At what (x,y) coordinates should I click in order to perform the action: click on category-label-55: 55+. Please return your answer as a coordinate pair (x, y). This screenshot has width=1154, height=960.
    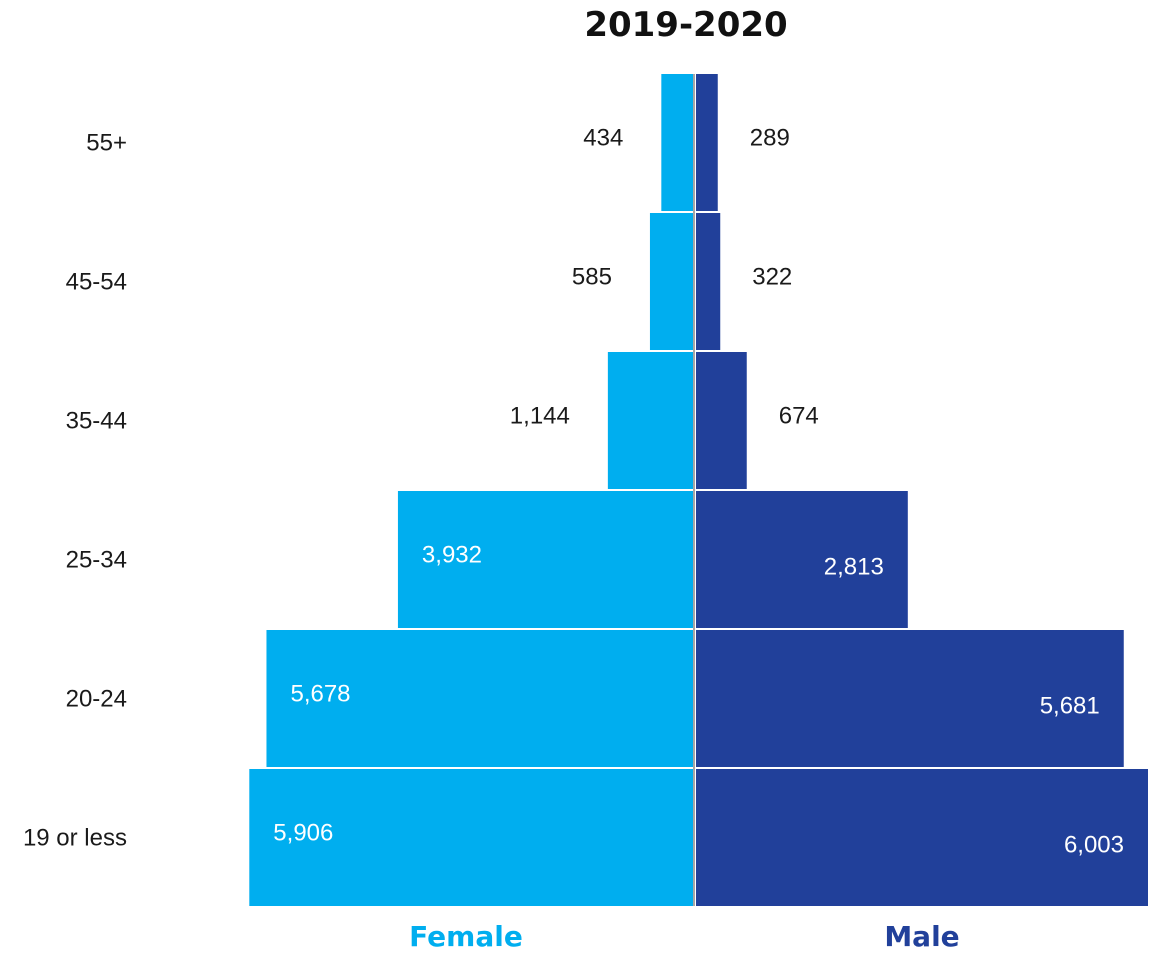
    Looking at the image, I should click on (106, 143).